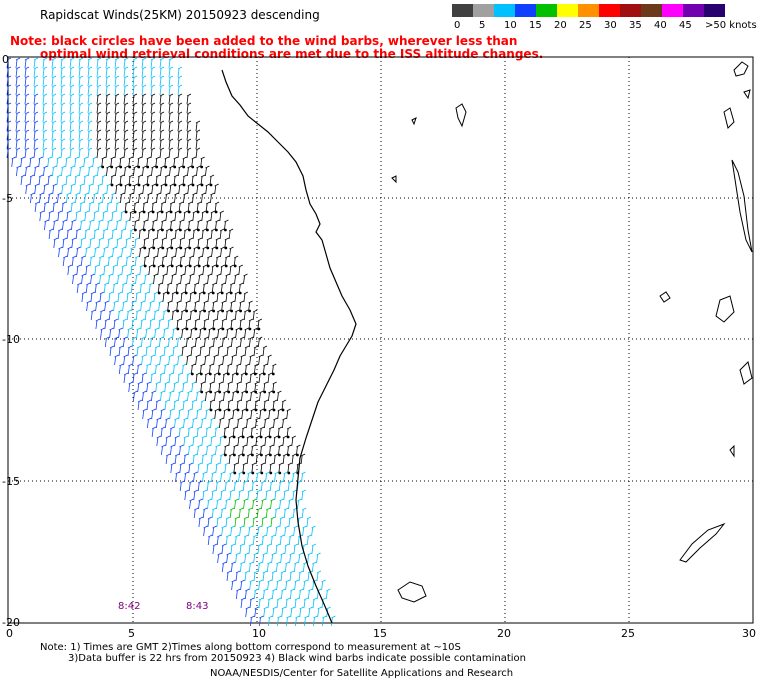  I want to click on x-tick-label: 15, so click(380, 633).